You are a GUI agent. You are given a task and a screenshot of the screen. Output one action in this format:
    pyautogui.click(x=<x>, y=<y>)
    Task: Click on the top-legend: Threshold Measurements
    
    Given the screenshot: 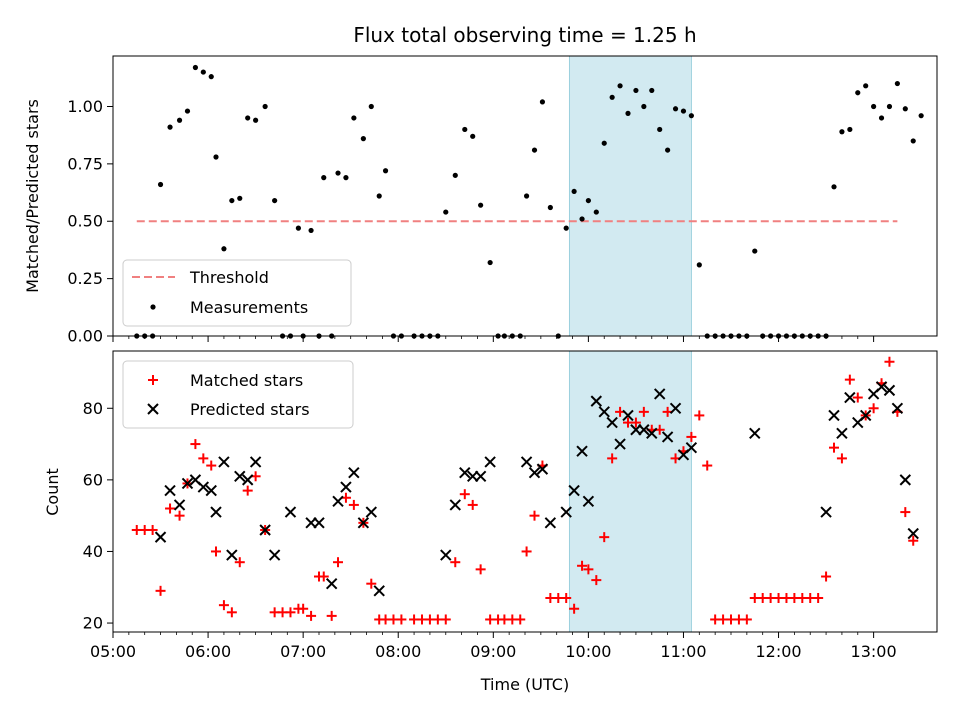 What is the action you would take?
    pyautogui.click(x=237, y=293)
    